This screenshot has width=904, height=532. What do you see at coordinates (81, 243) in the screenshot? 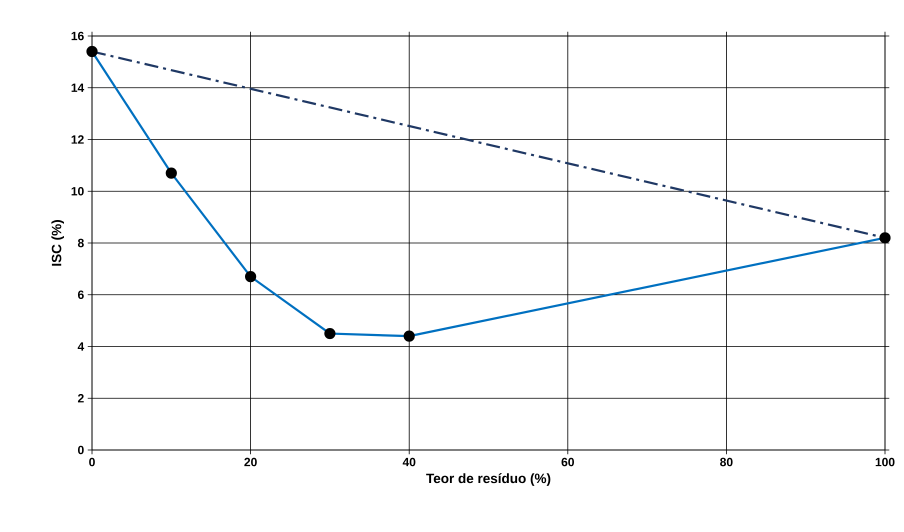
I see `y-tick-label: 8` at bounding box center [81, 243].